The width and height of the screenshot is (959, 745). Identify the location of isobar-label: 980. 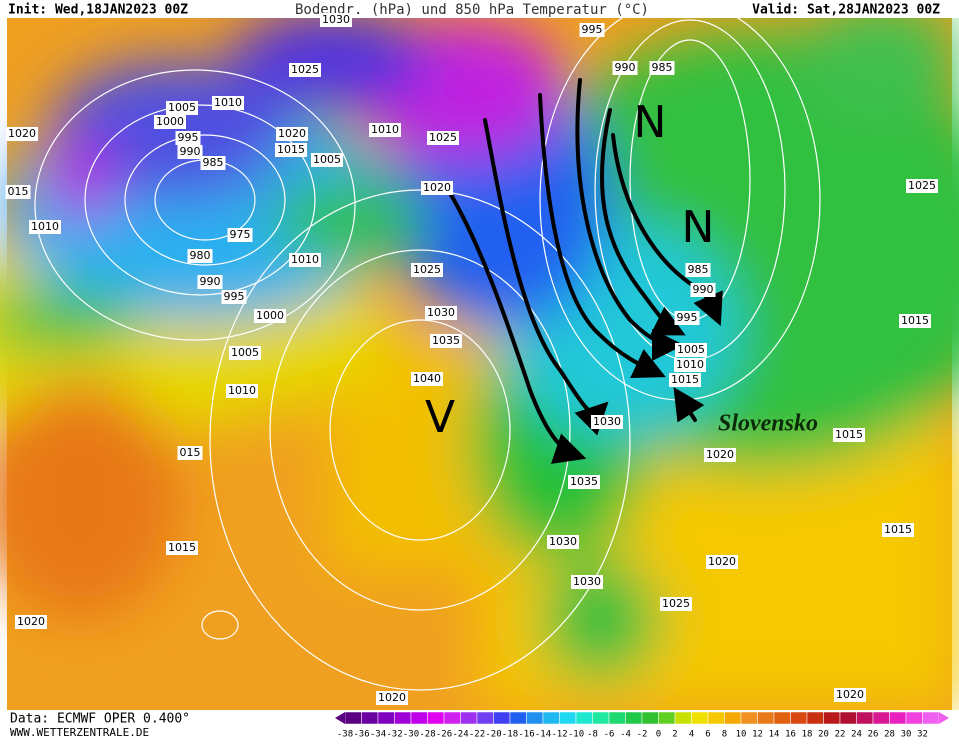
(200, 255).